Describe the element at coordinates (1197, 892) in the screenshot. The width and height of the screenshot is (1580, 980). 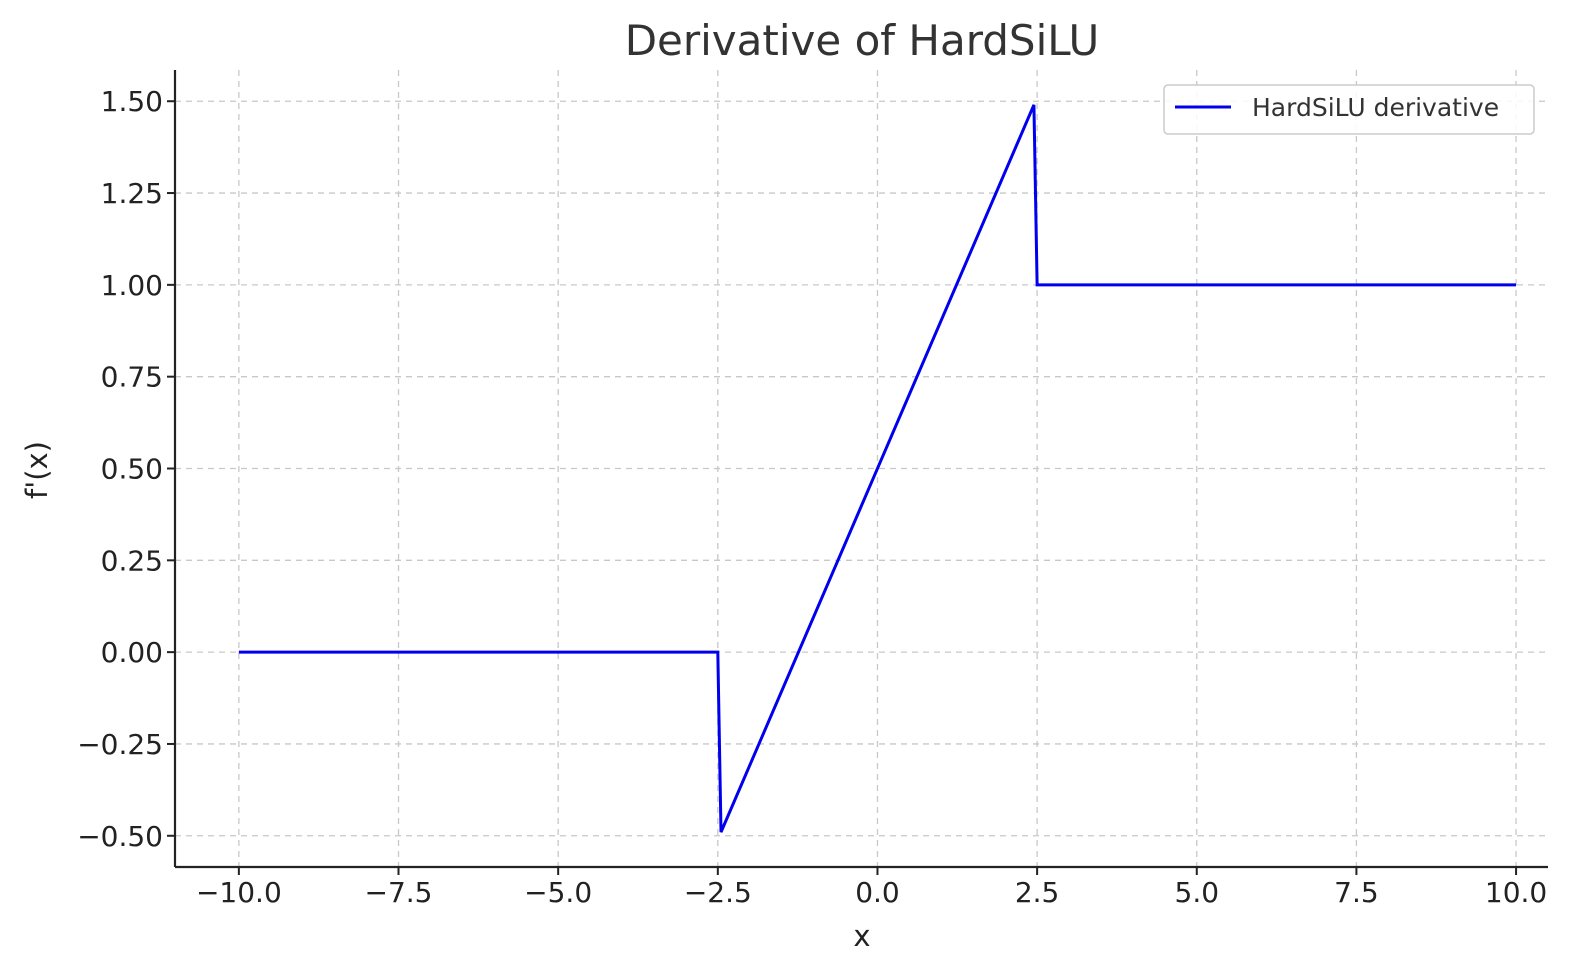
I see `x-tick-label: 5.0` at that location.